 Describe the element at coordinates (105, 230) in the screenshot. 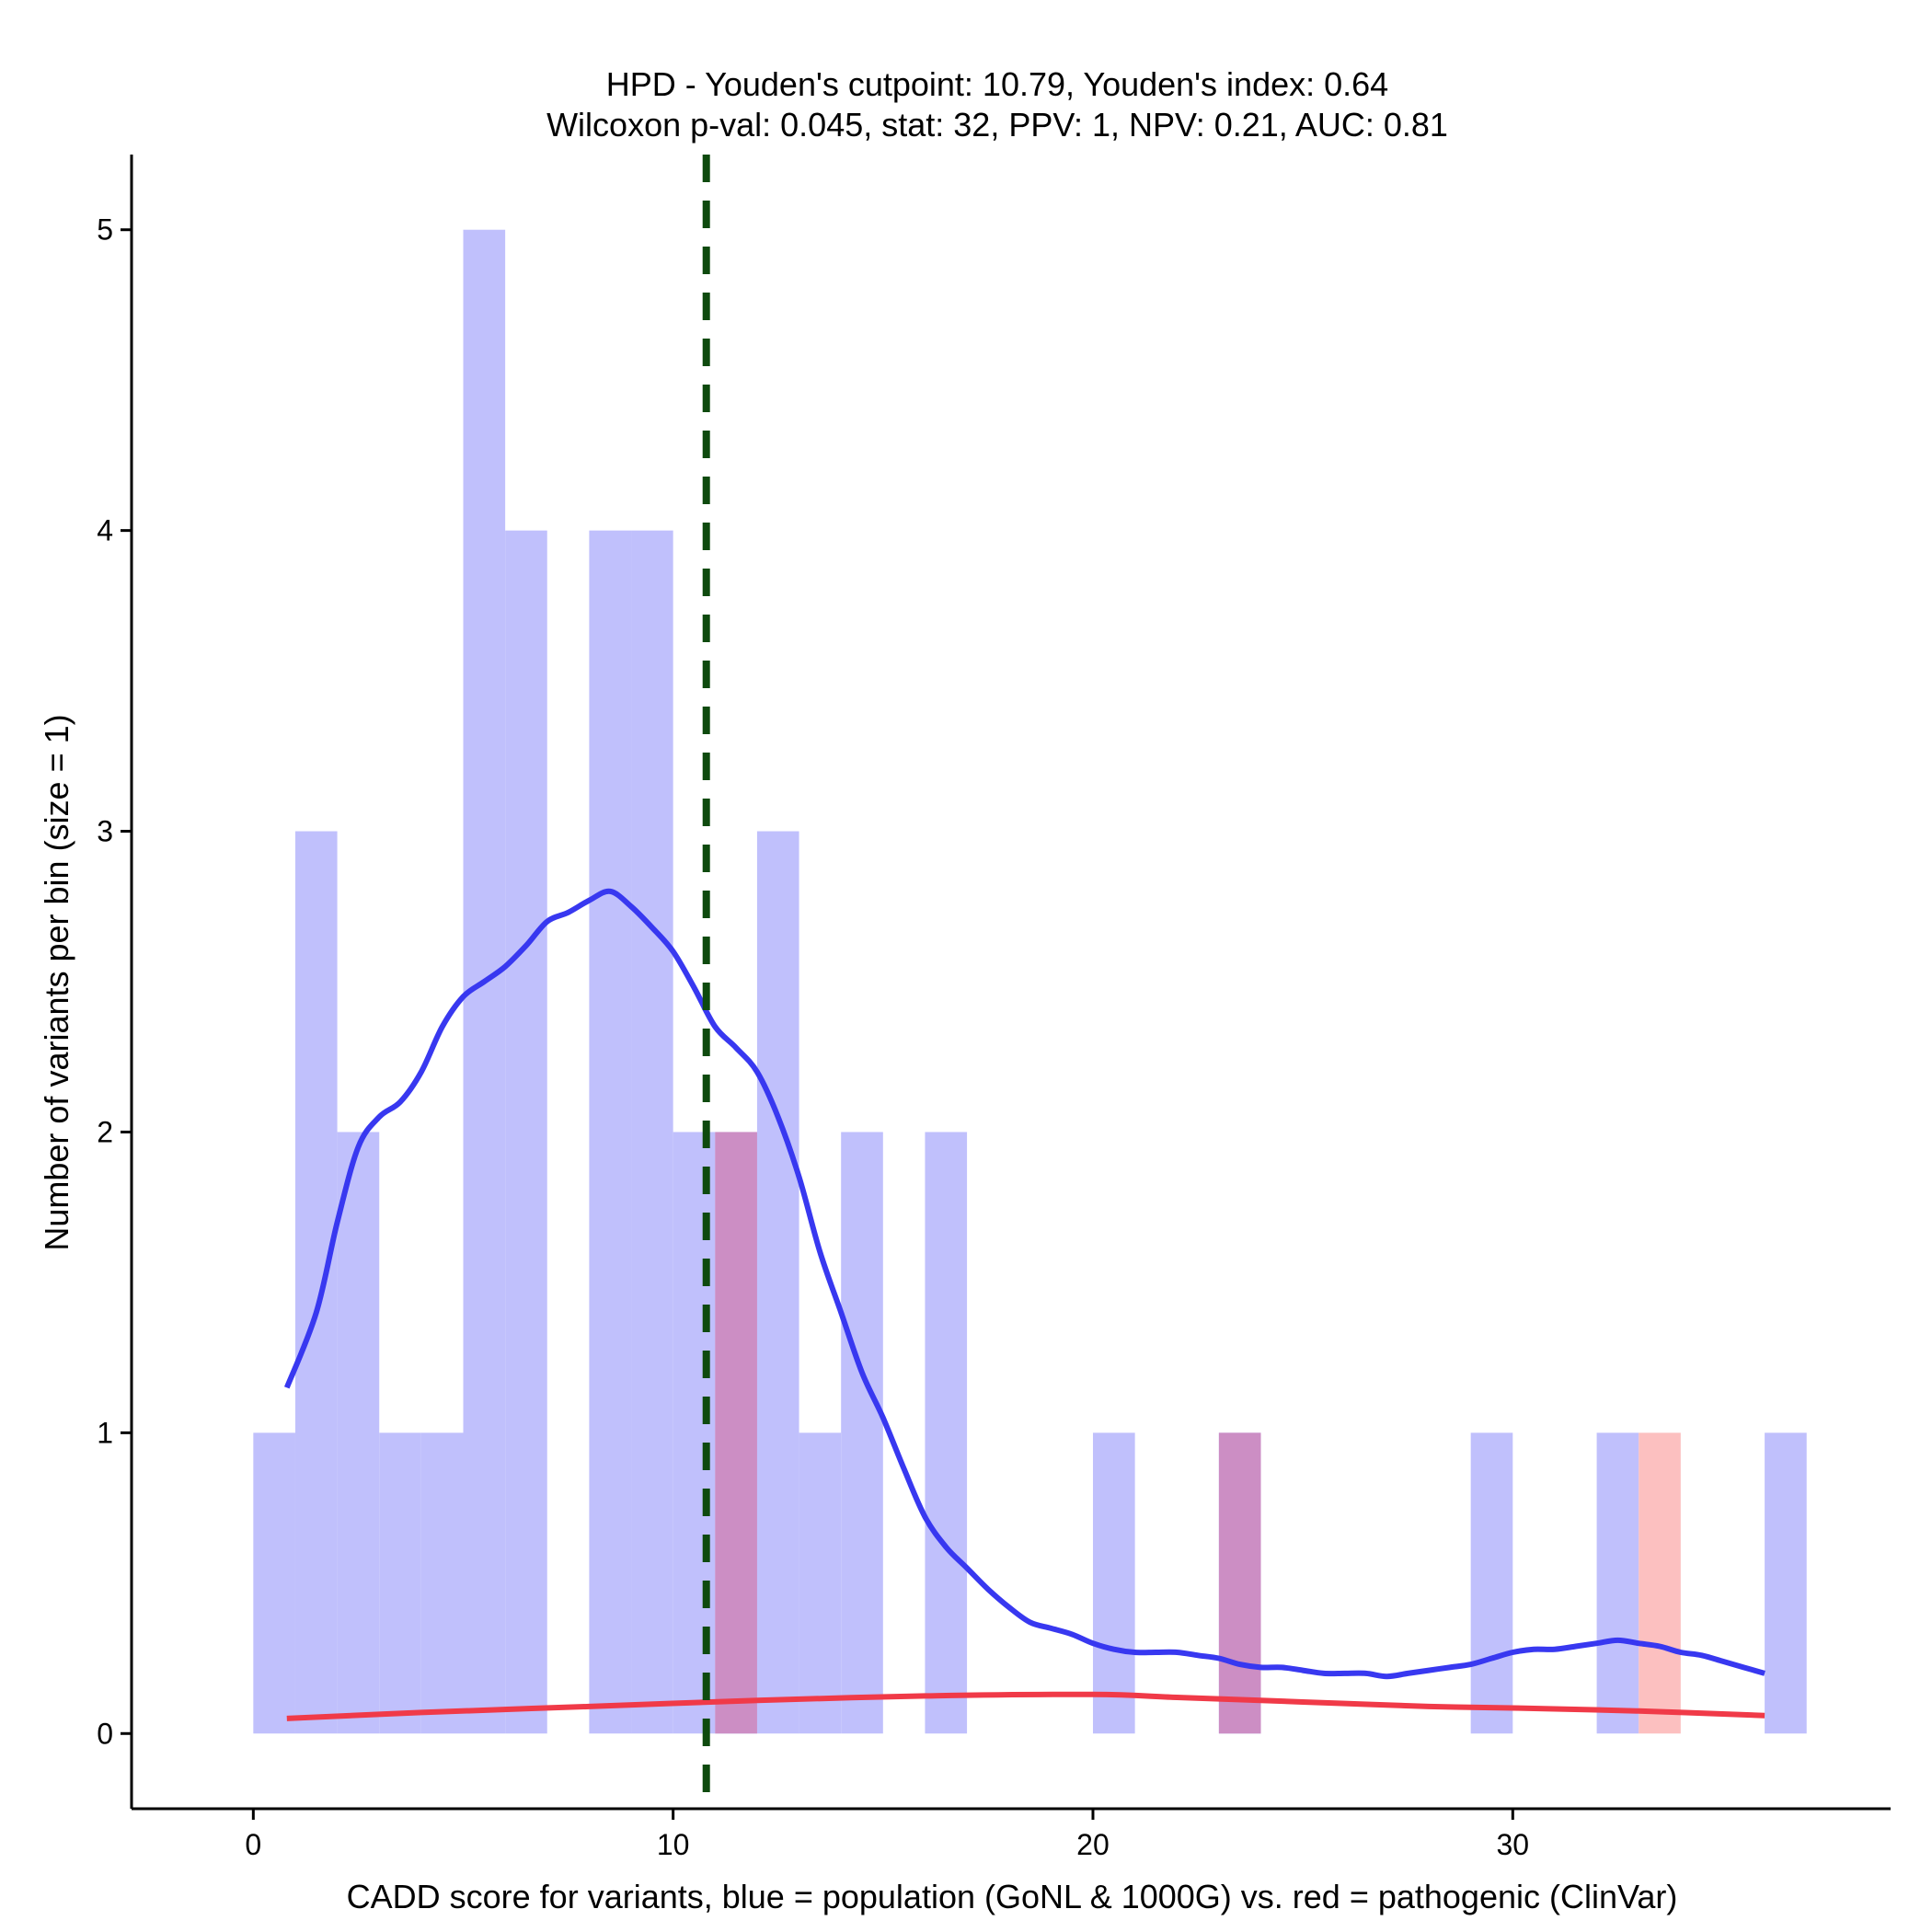

I see `y-tick-label-5: 5` at that location.